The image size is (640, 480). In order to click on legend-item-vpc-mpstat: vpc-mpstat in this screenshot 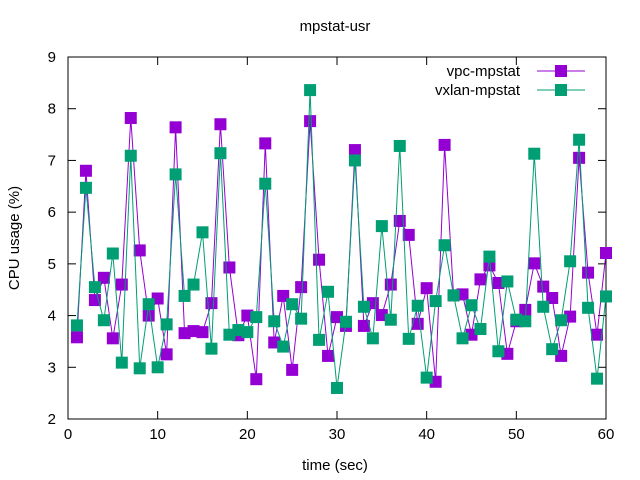, I will do `click(516, 71)`.